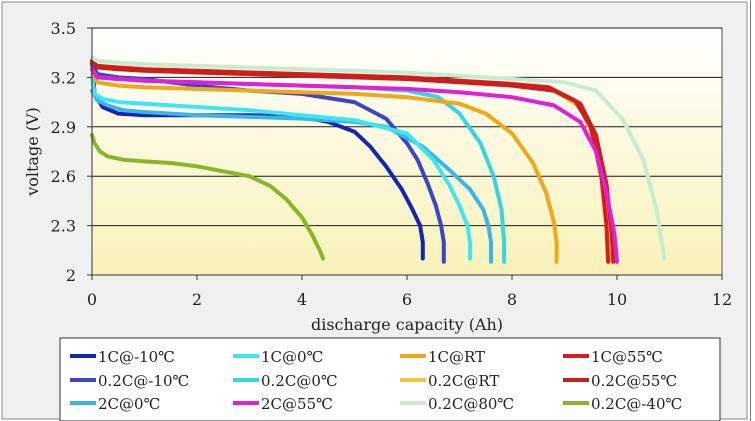  Describe the element at coordinates (512, 299) in the screenshot. I see `x-tick-label: 8` at that location.